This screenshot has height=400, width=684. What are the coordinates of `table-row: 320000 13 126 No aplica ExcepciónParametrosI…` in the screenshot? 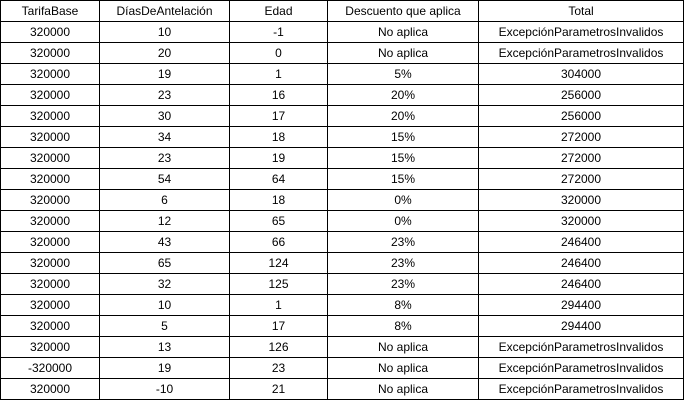 It's located at (342, 347).